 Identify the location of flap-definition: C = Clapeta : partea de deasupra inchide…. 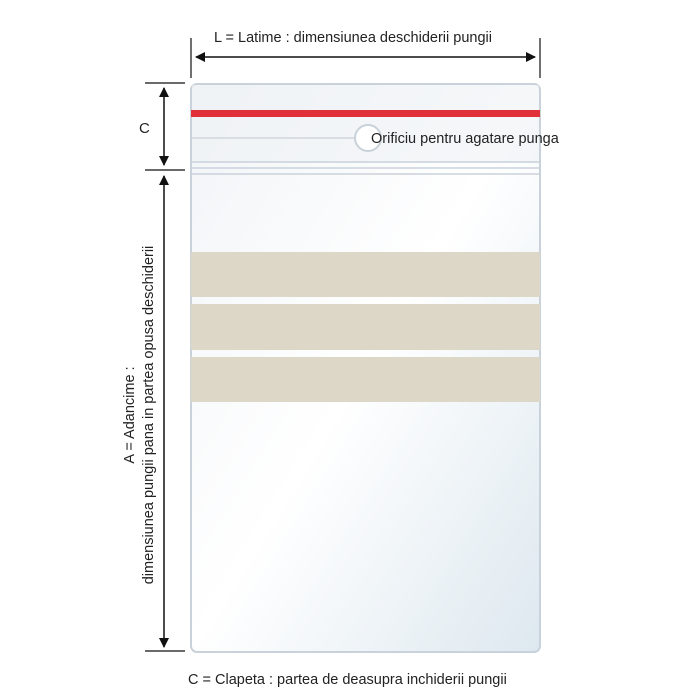
(347, 680).